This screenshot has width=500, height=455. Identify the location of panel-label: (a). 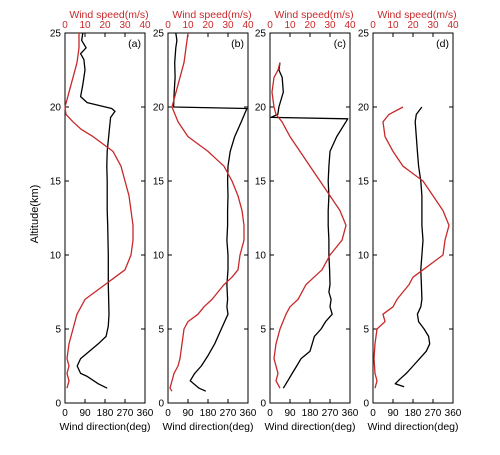
(134, 44).